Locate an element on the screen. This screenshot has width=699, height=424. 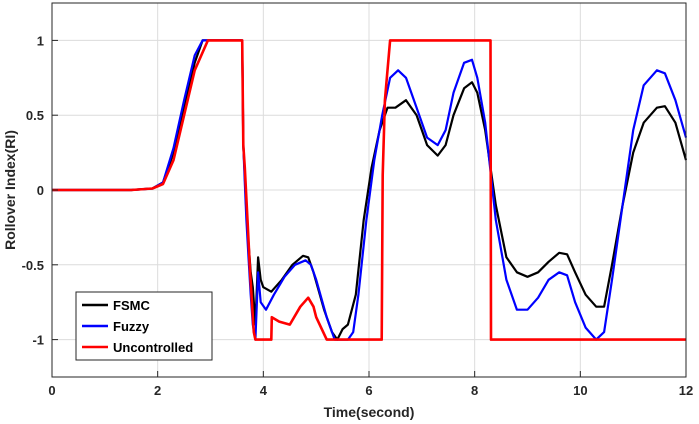
y-axis-title: Rollover Index(RI) is located at coordinates (10, 190).